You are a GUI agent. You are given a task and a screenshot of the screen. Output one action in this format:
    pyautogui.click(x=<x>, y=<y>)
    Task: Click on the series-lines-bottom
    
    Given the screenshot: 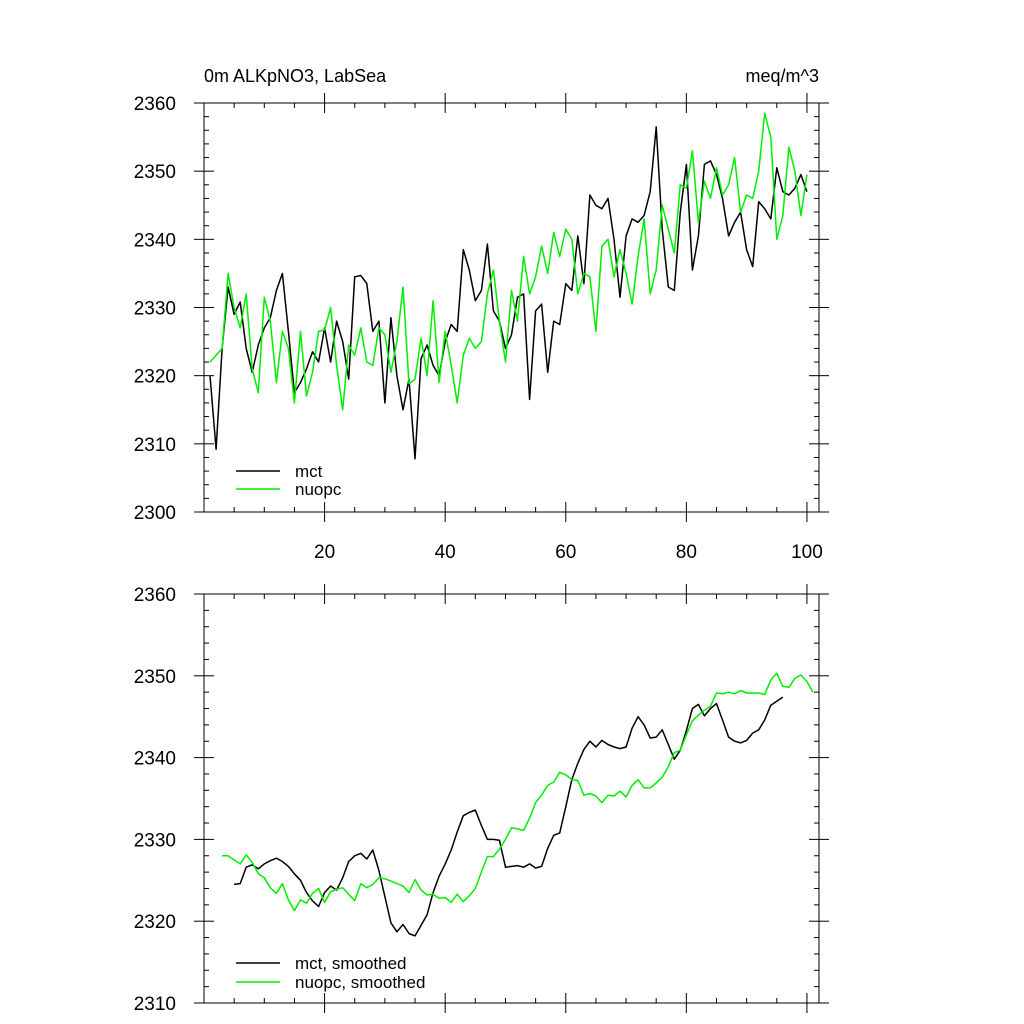 What is the action you would take?
    pyautogui.click(x=518, y=804)
    